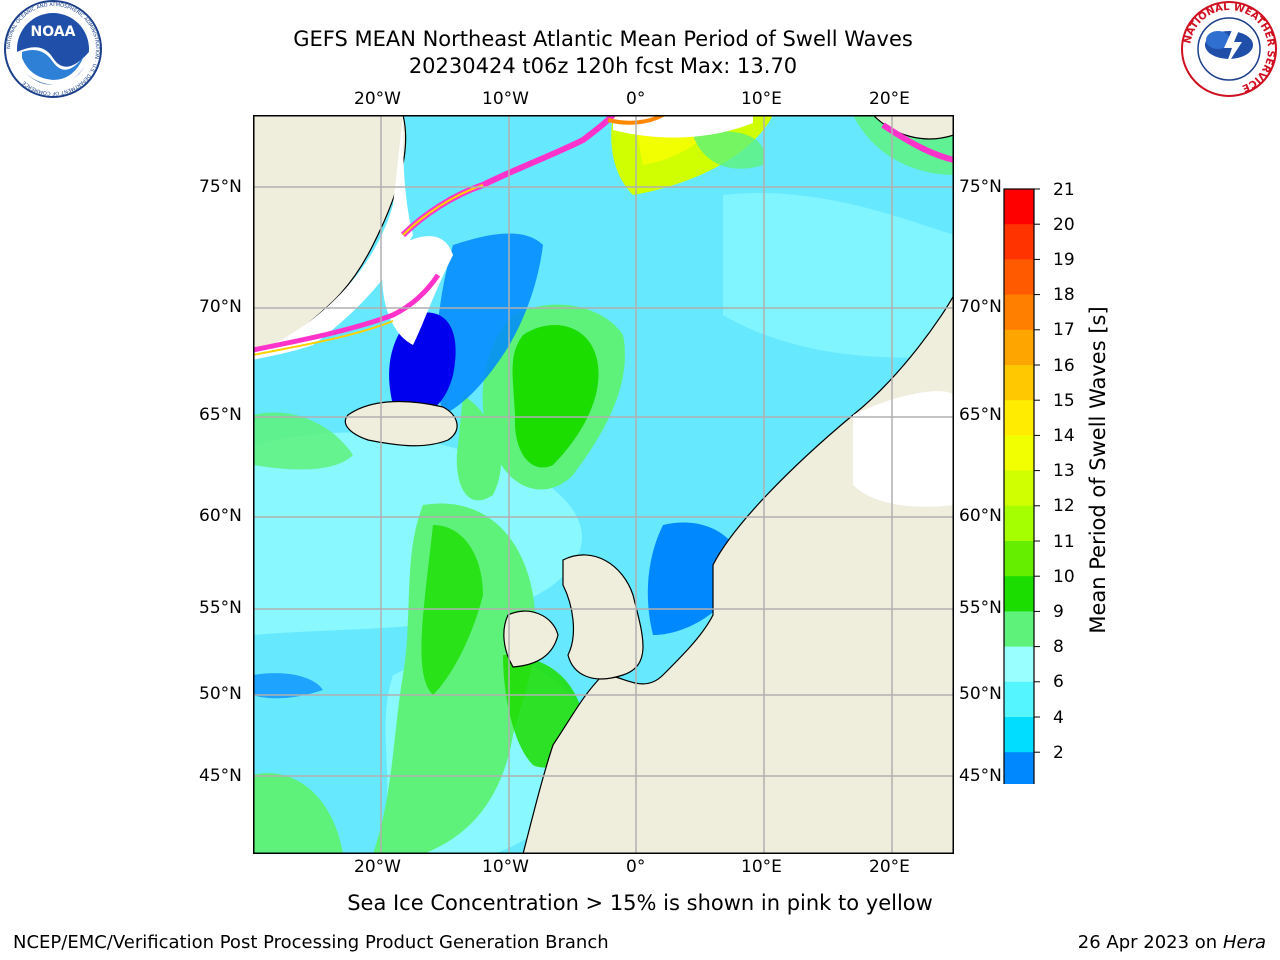 The height and width of the screenshot is (960, 1280). What do you see at coordinates (980, 307) in the screenshot?
I see `lat-tick-right: 70°N` at bounding box center [980, 307].